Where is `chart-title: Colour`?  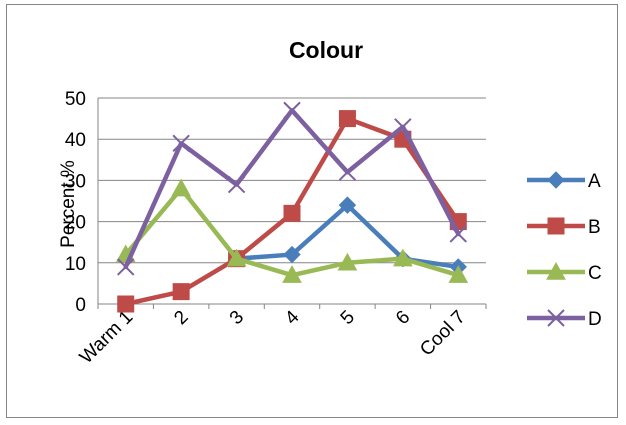 chart-title: Colour is located at coordinates (326, 50).